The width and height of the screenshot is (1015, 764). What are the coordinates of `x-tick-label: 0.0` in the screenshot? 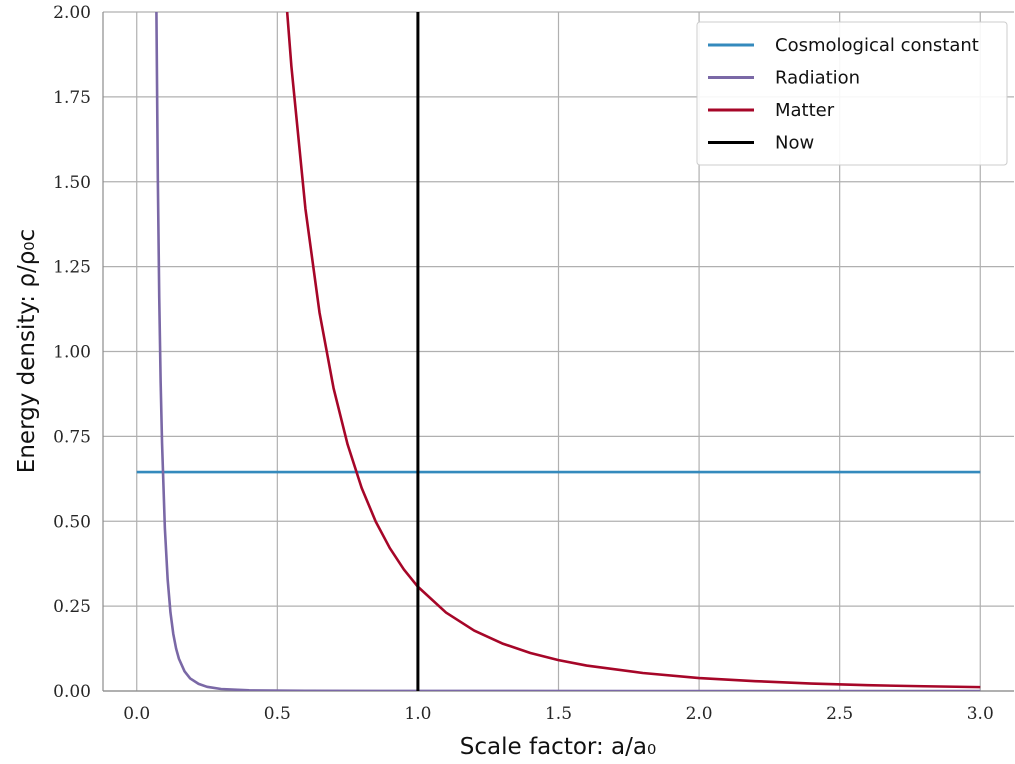 It's located at (136, 714).